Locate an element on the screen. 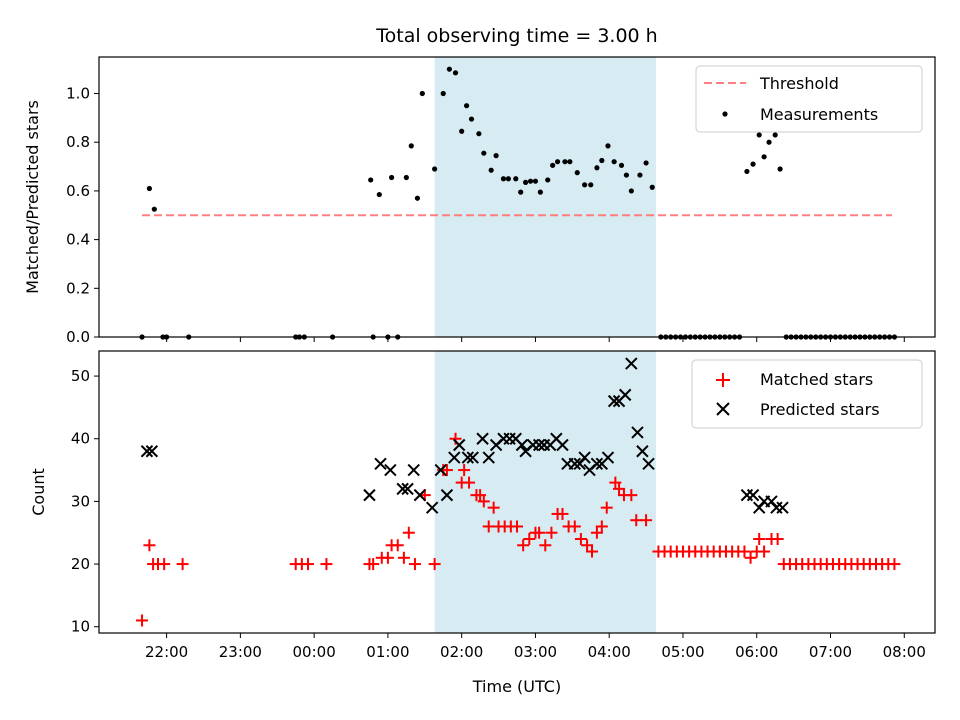  shaded-span-top is located at coordinates (545, 197).